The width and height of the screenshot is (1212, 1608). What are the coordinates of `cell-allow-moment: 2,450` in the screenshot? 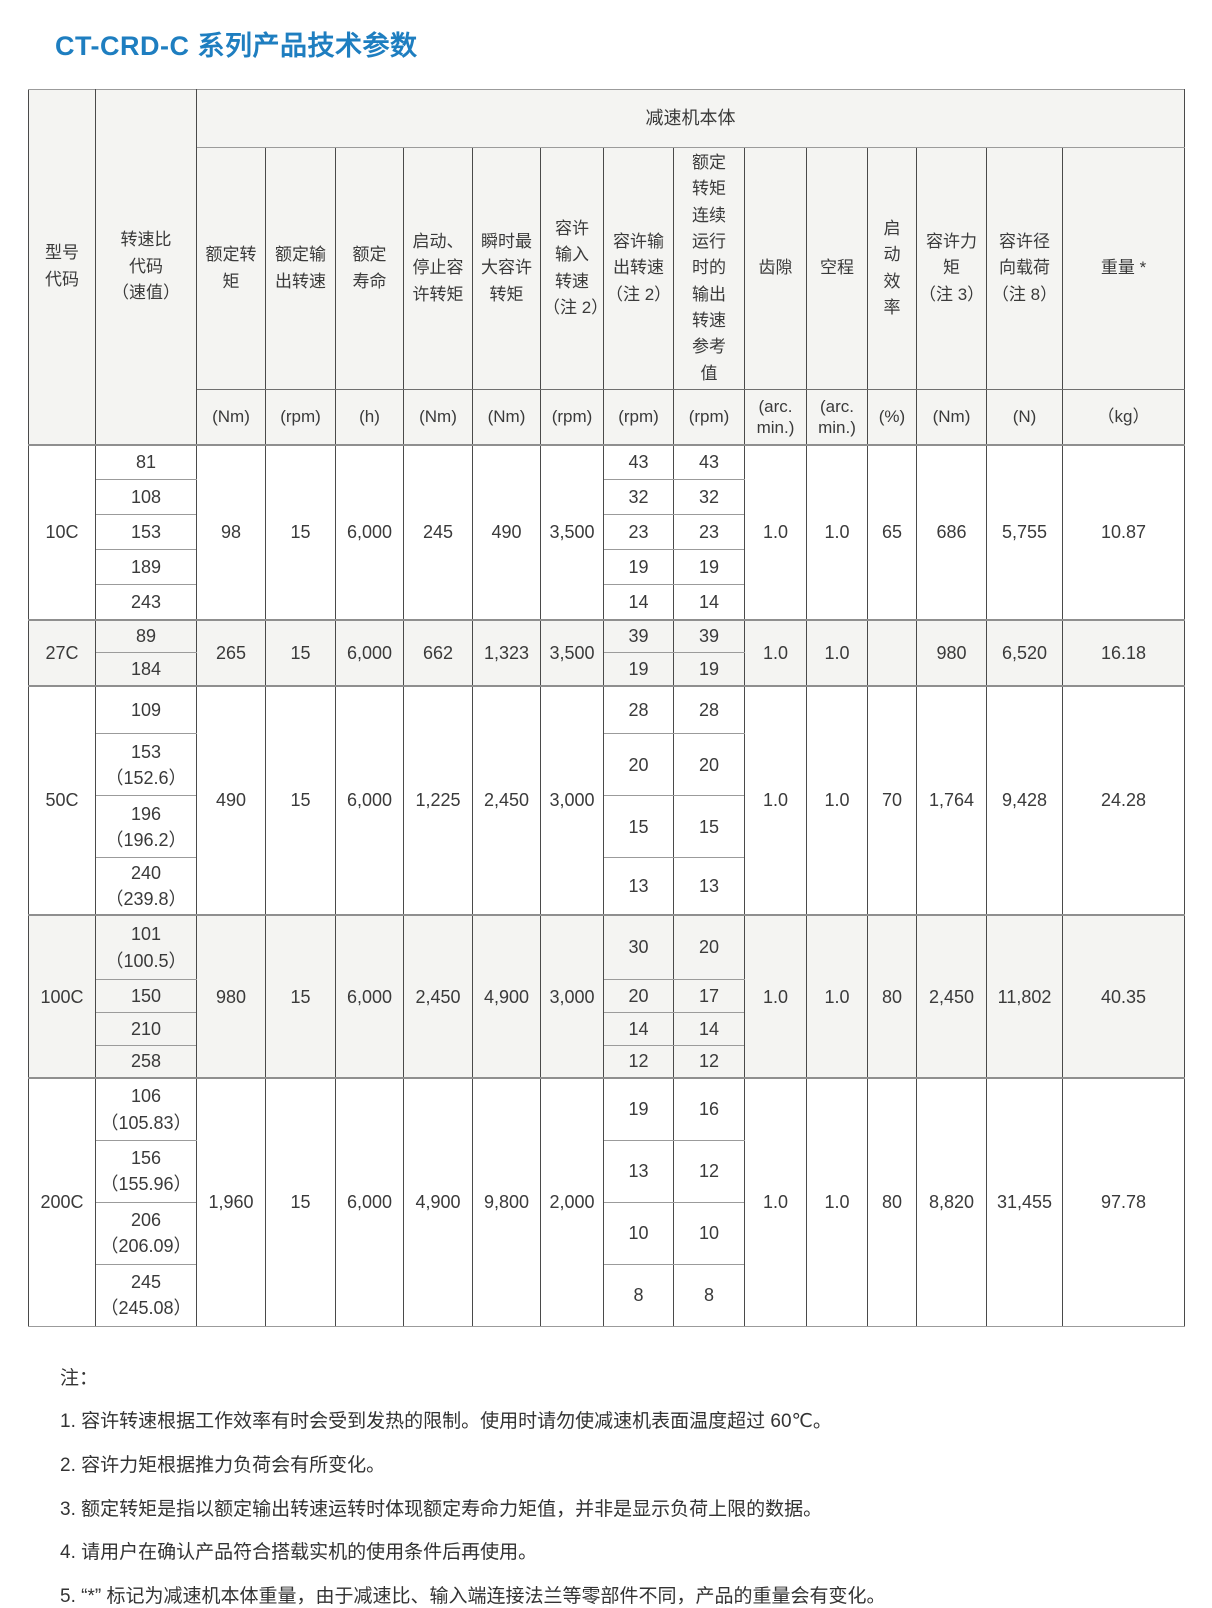 It's located at (951, 996).